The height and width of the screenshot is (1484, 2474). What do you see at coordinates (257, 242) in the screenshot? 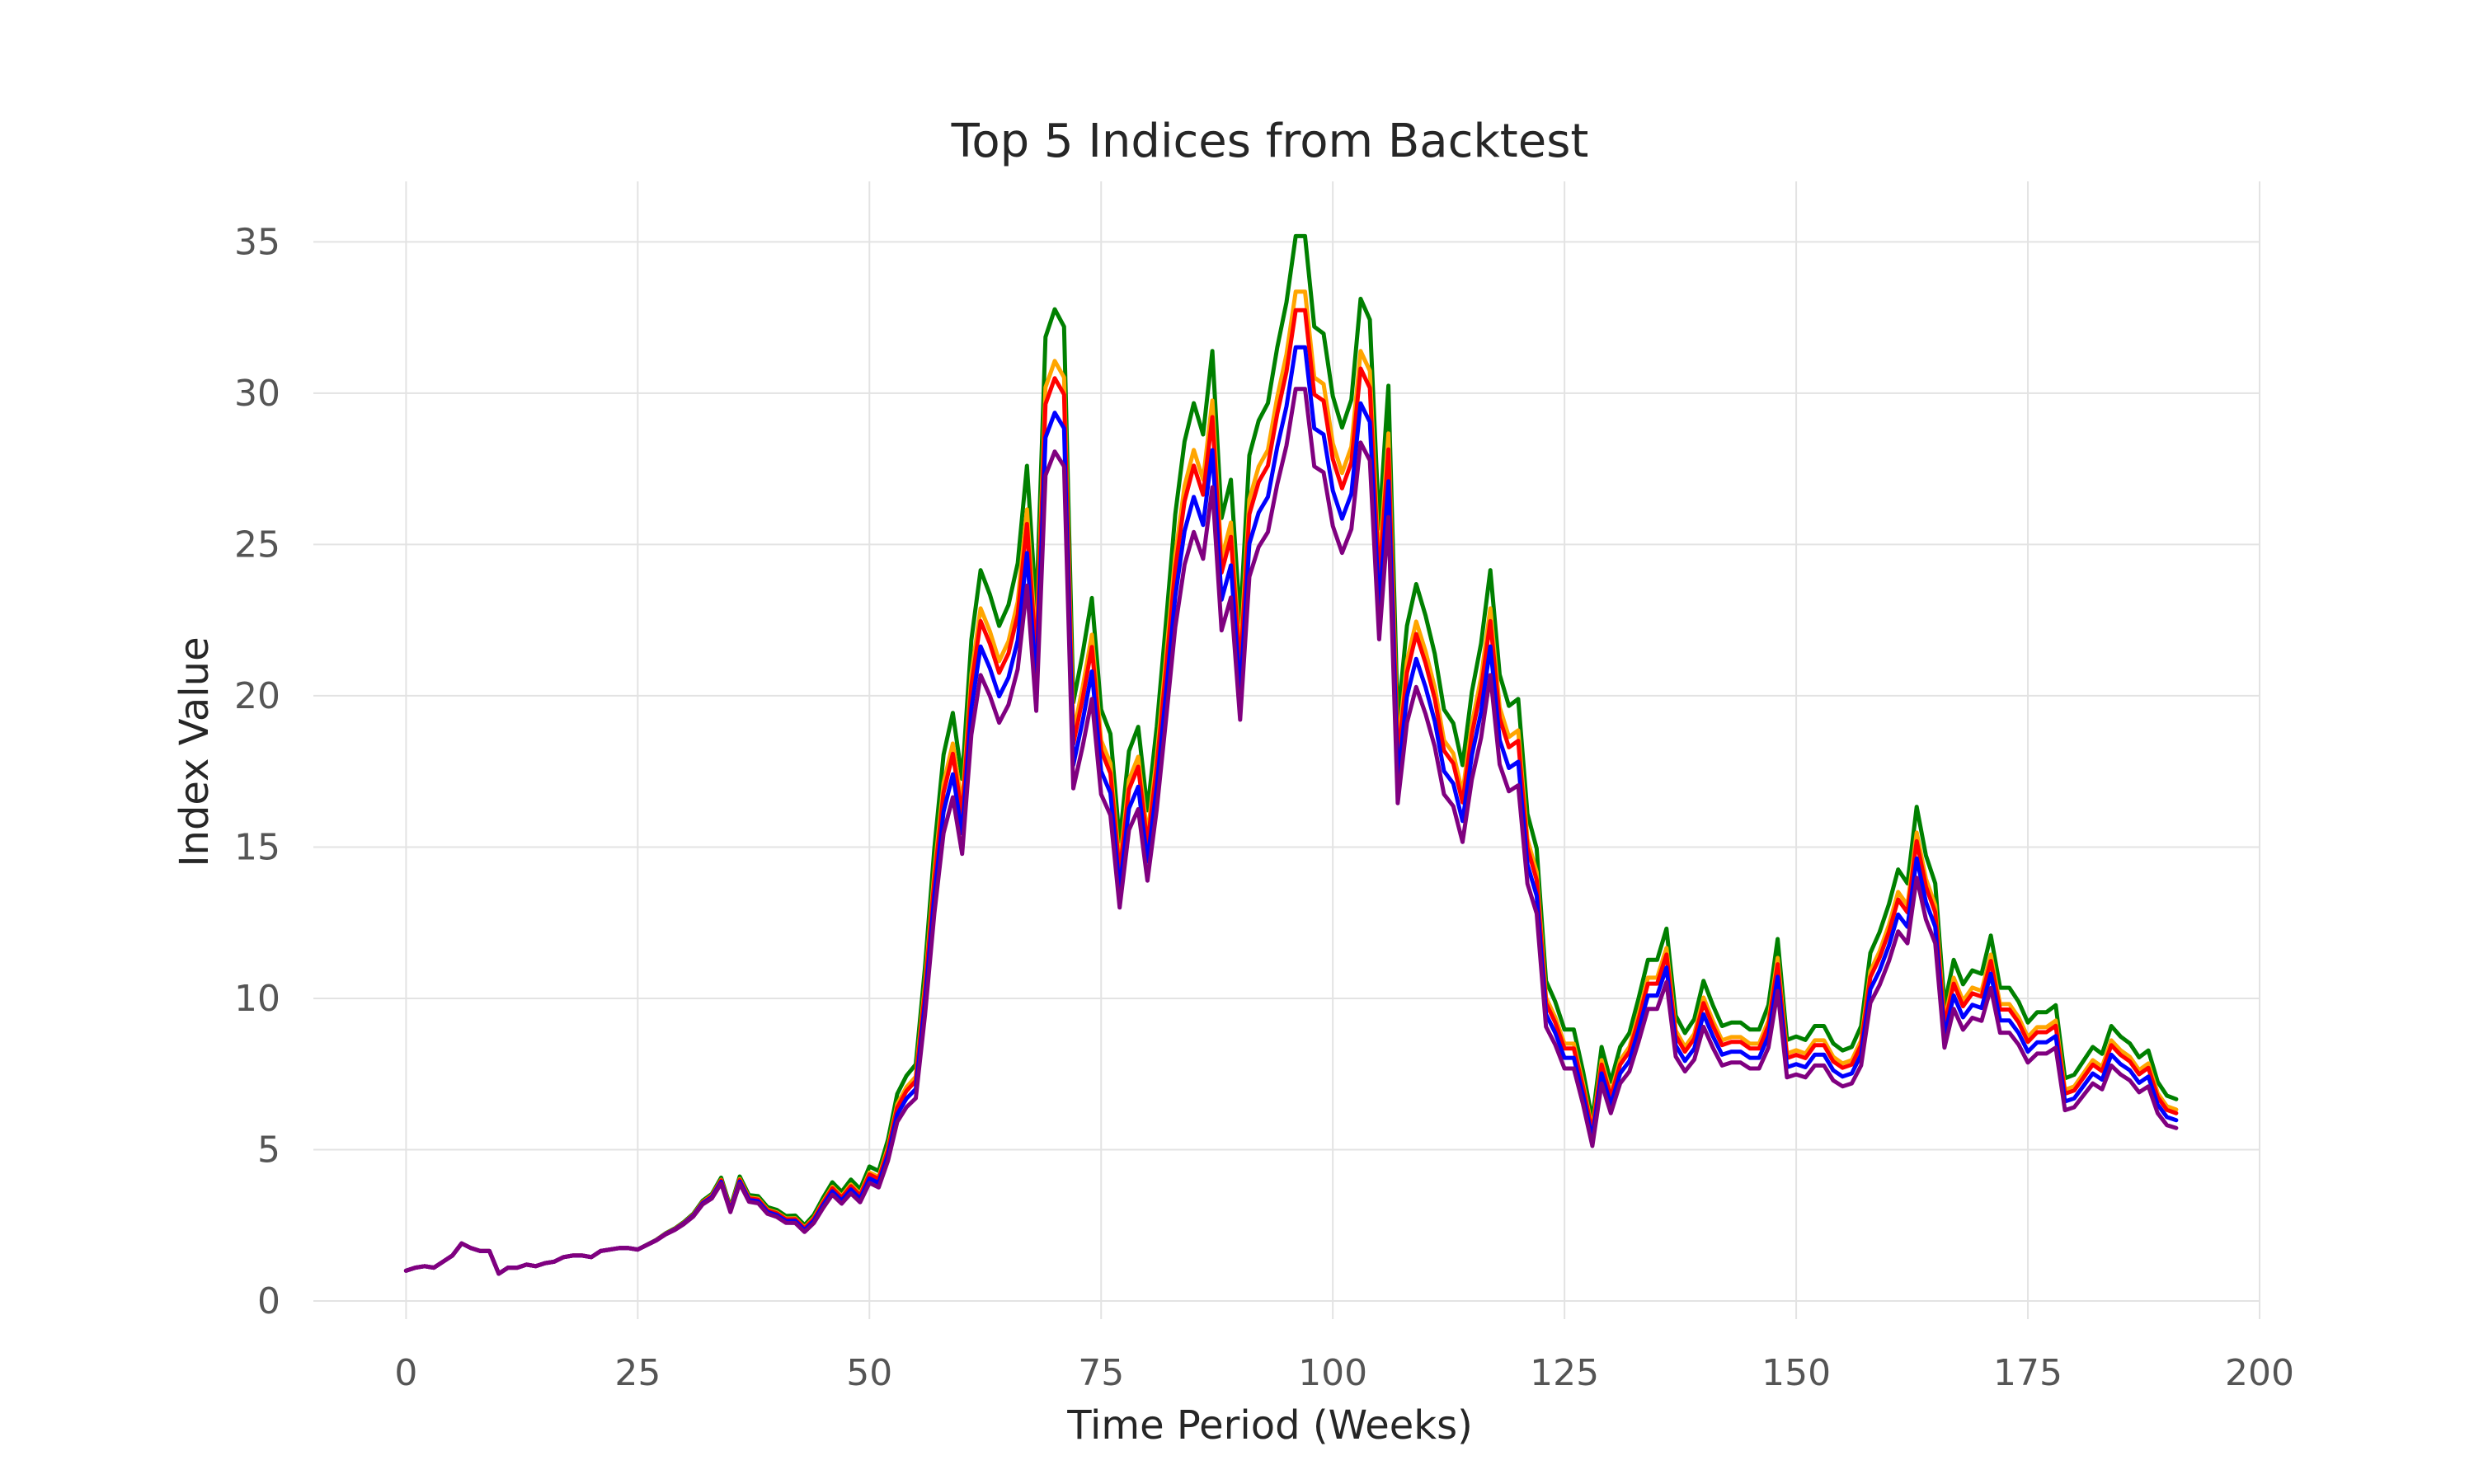
I see `y-tick-label: 35` at bounding box center [257, 242].